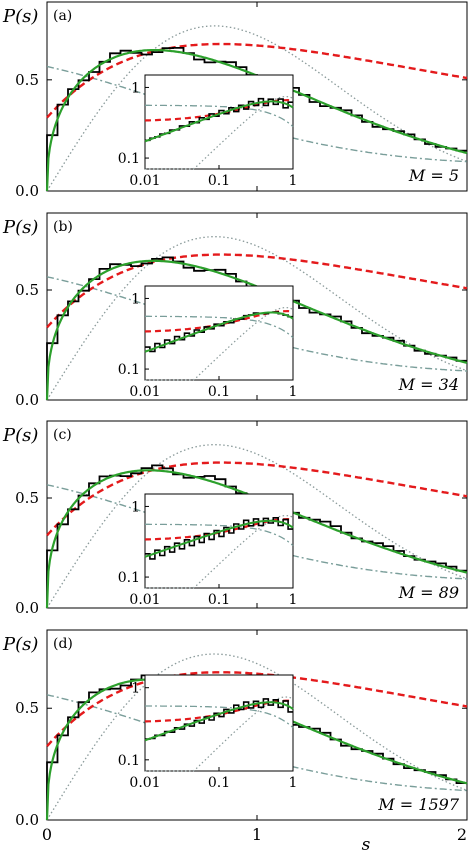 The image size is (474, 854). Describe the element at coordinates (62, 435) in the screenshot. I see `panel-tag: (c)` at that location.